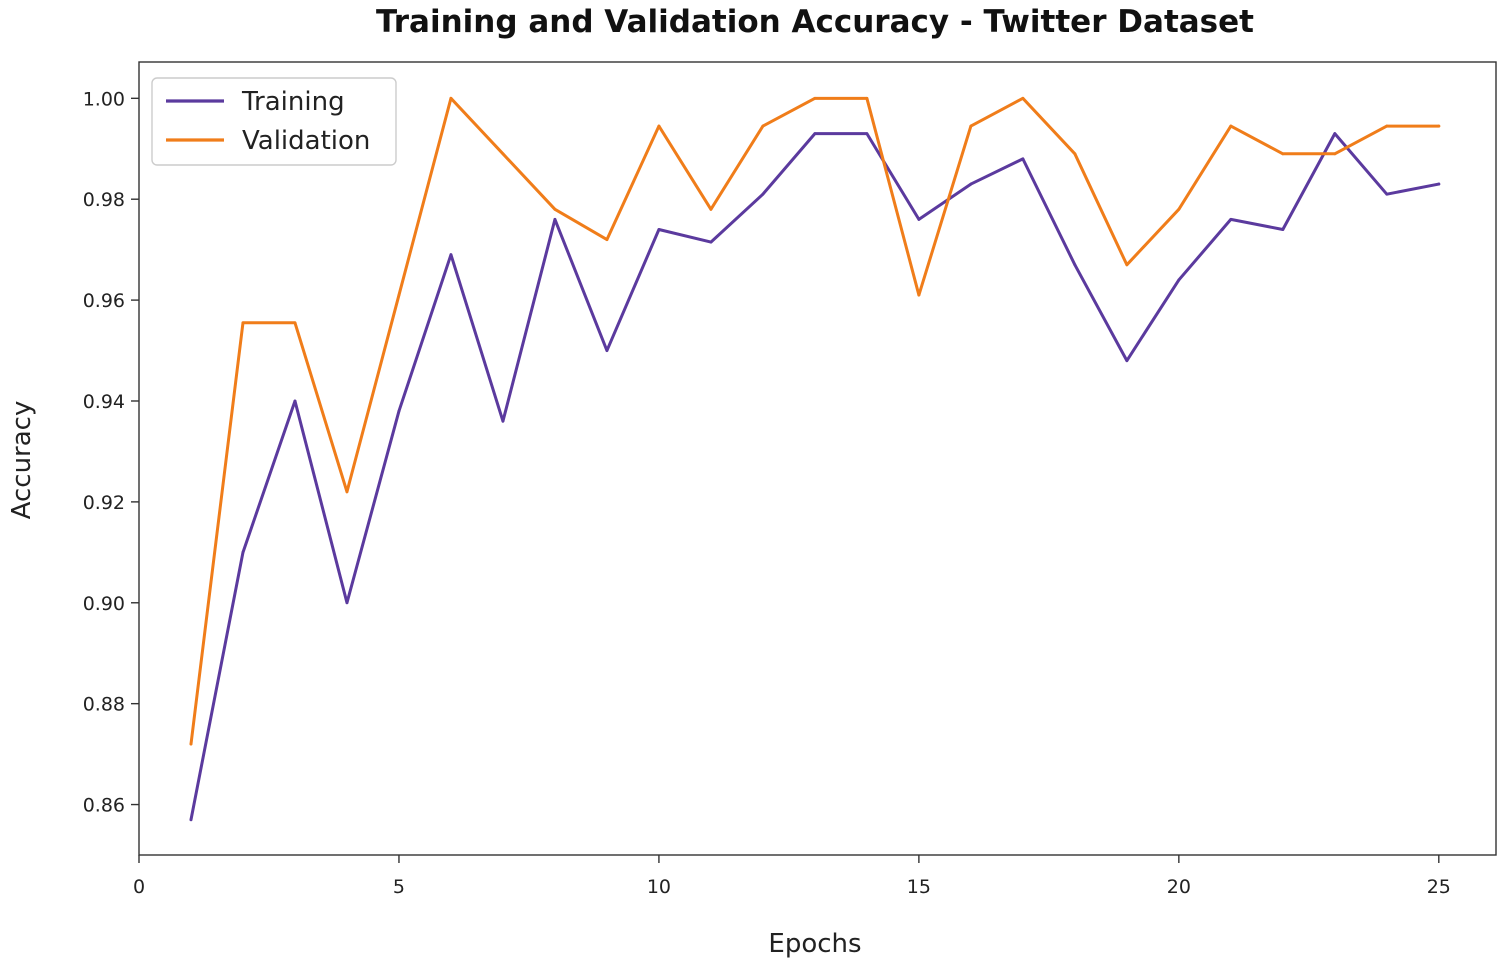 This screenshot has width=1504, height=965. I want to click on y-tick-label: 0.94, so click(104, 402).